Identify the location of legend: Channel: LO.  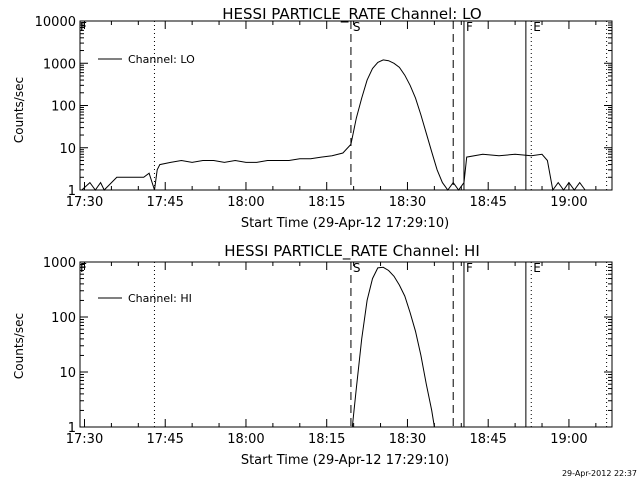
(146, 59).